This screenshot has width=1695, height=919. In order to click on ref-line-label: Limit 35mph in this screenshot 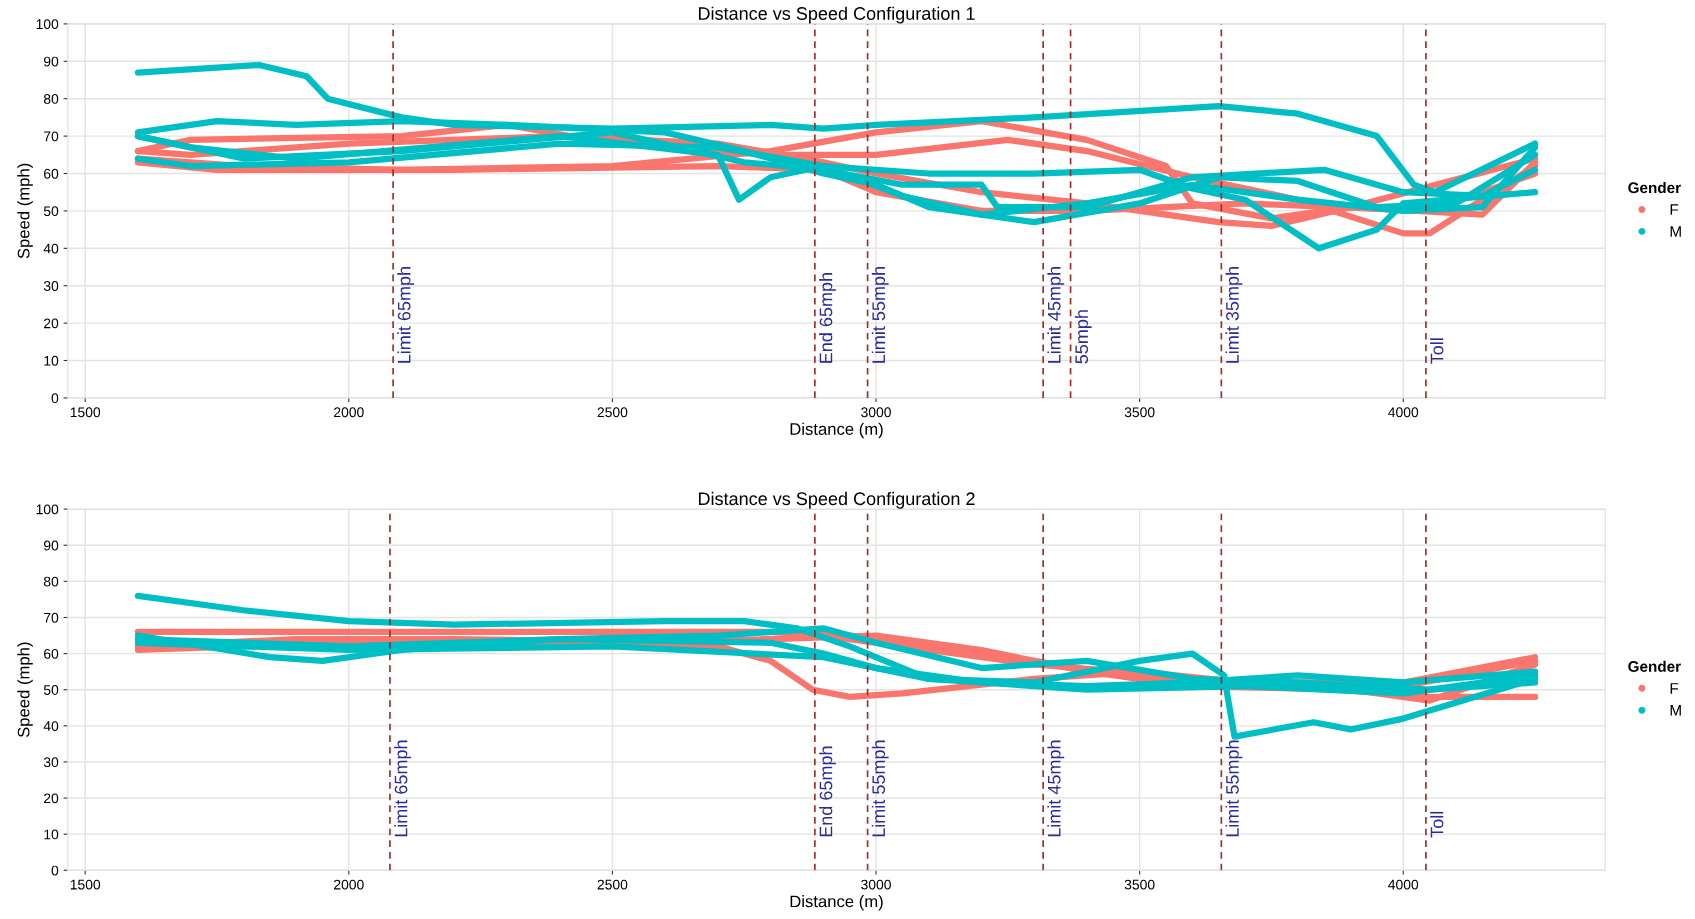, I will do `click(1234, 315)`.